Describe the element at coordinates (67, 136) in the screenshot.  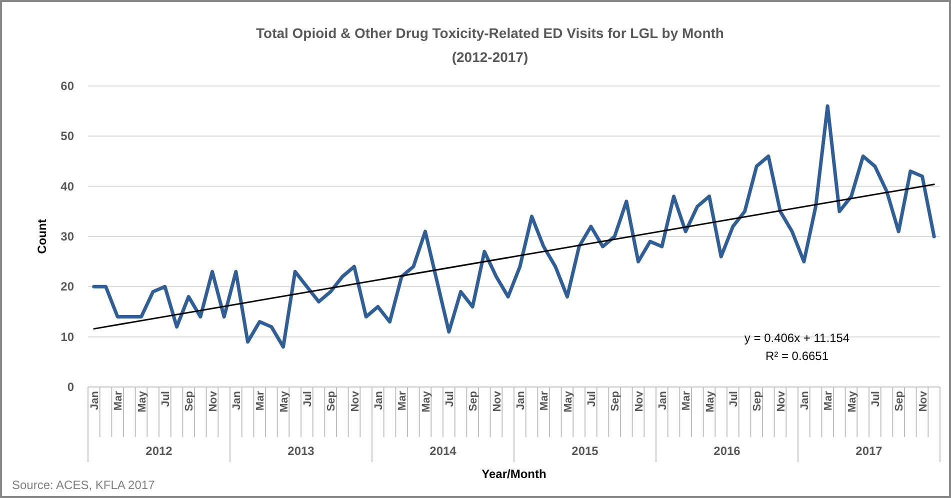
I see `y-tick-label: 50` at that location.